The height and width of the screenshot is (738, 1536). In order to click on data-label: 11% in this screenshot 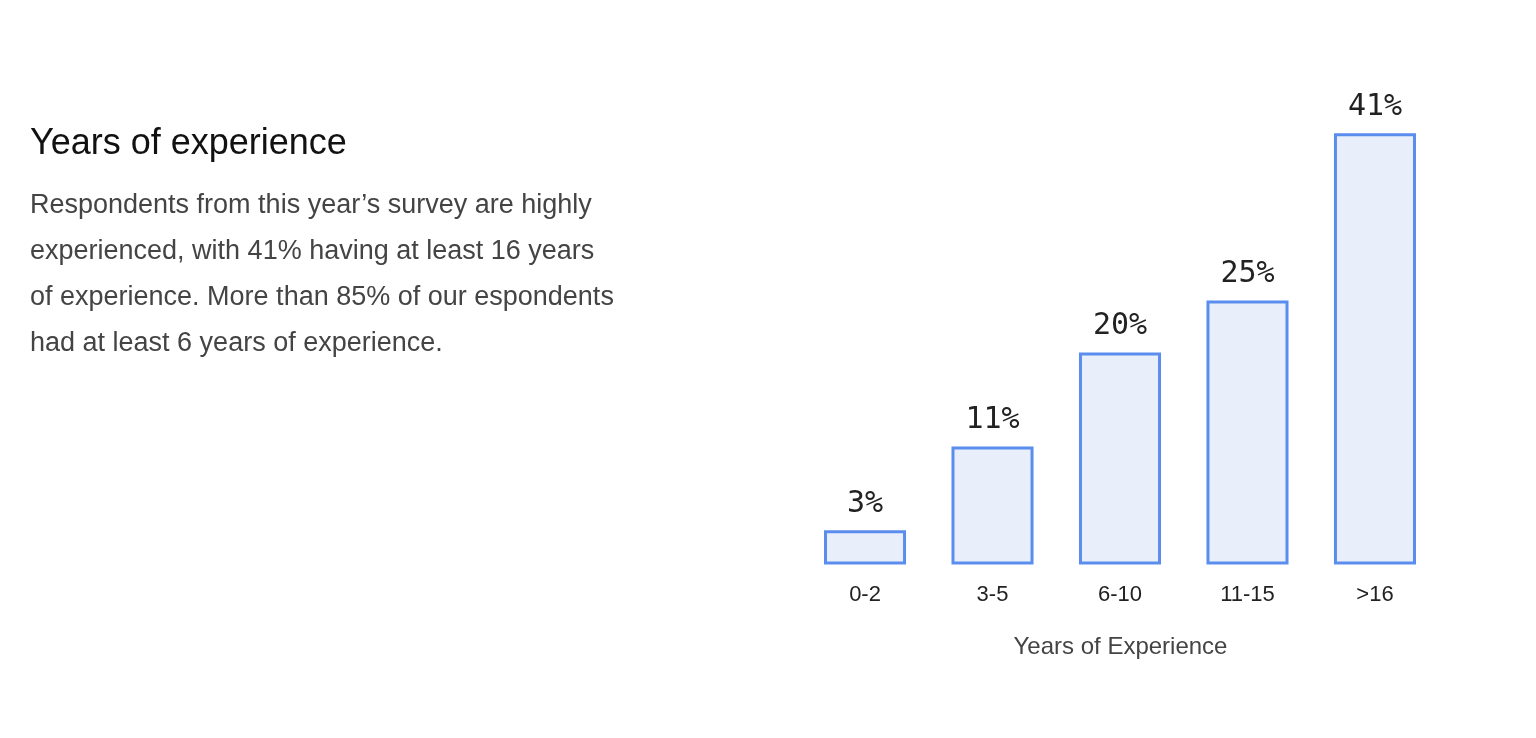, I will do `click(992, 418)`.